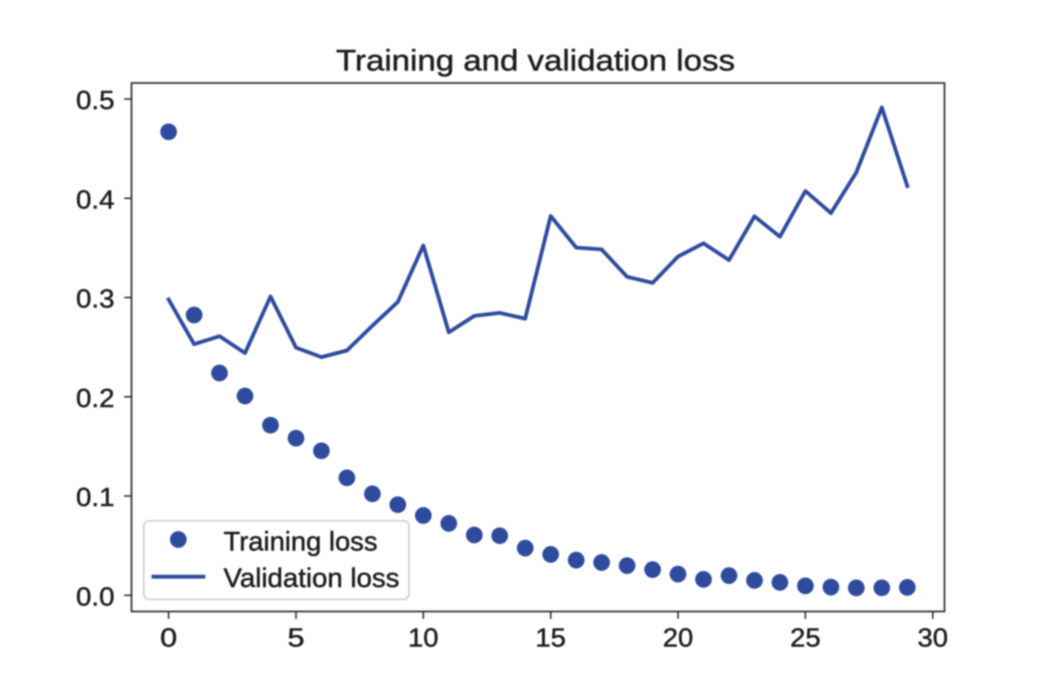 This screenshot has height=700, width=1050. Describe the element at coordinates (95, 101) in the screenshot. I see `svg-text: 0.5` at that location.